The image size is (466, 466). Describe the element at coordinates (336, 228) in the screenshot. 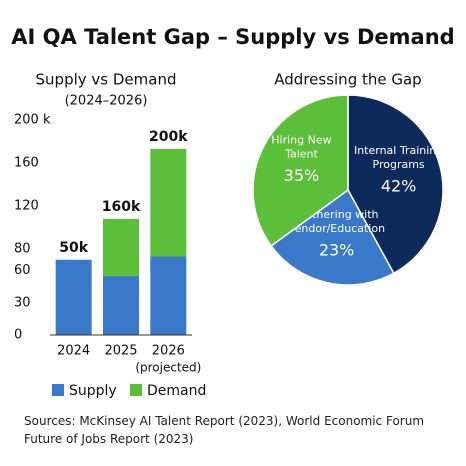

I see `slice-label: vendor/Education` at that location.